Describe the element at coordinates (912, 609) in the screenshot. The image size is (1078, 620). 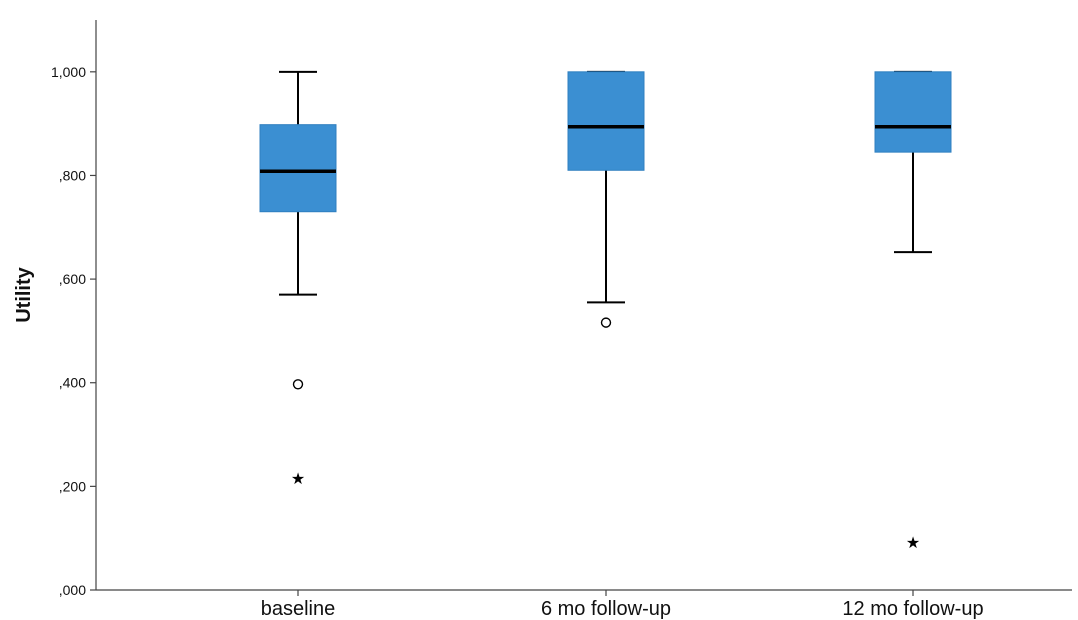
I see `x-category-label: 12 mo follow-up` at that location.